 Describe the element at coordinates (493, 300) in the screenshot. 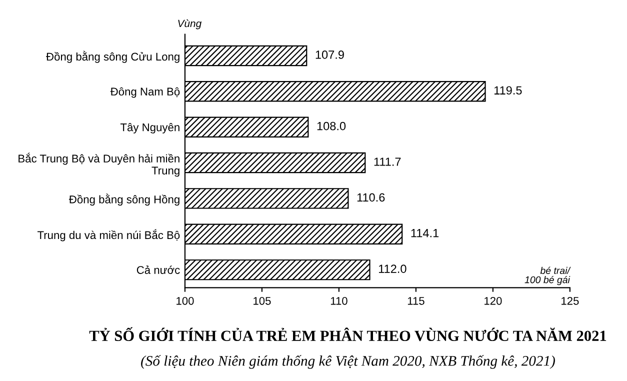

I see `x-tick-label: 120` at that location.